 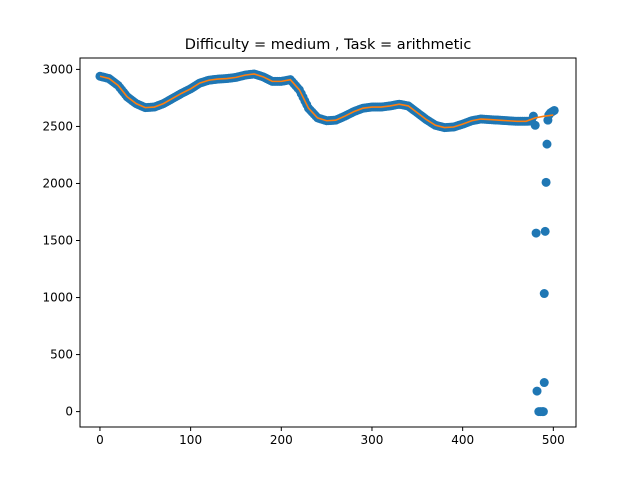 I want to click on x-tick-label: 100, so click(x=190, y=440).